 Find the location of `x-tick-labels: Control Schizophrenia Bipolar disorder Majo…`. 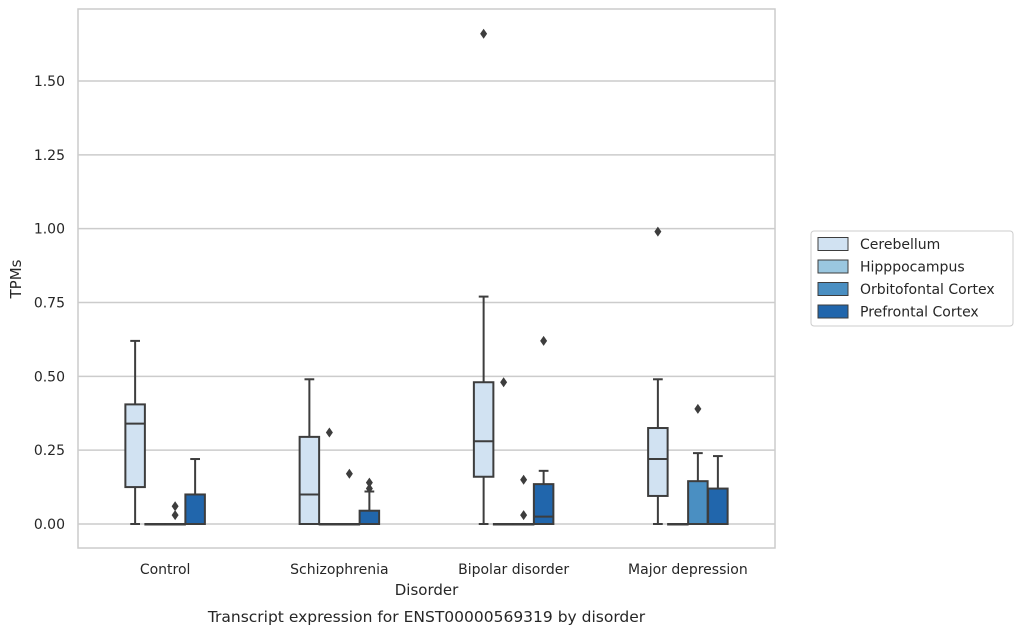

x-tick-labels: Control Schizophrenia Bipolar disorder Majo… is located at coordinates (444, 570).